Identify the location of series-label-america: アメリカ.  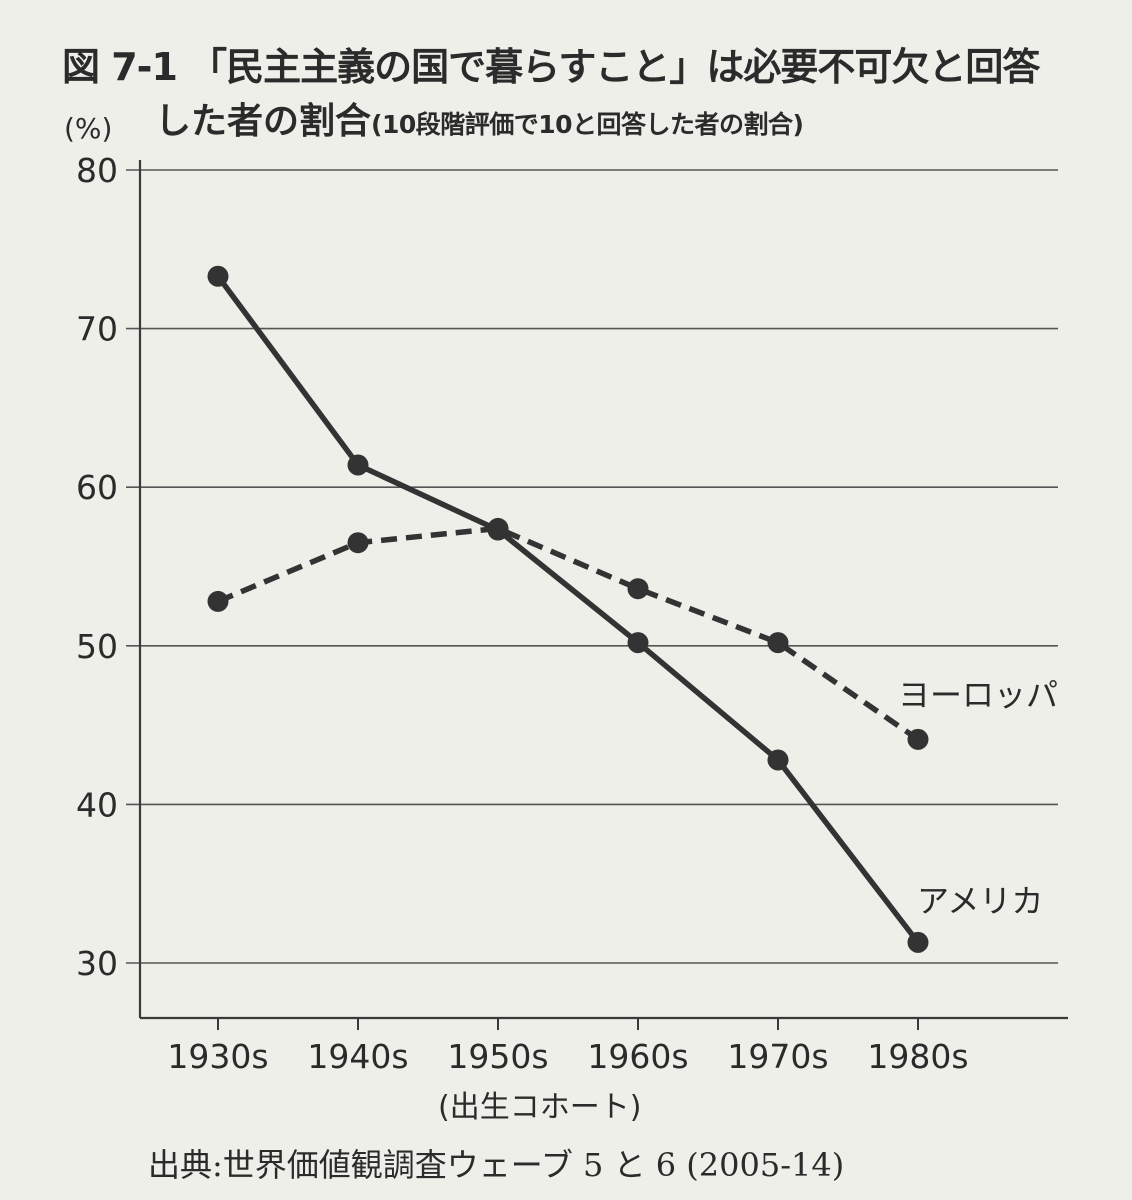
(980, 901).